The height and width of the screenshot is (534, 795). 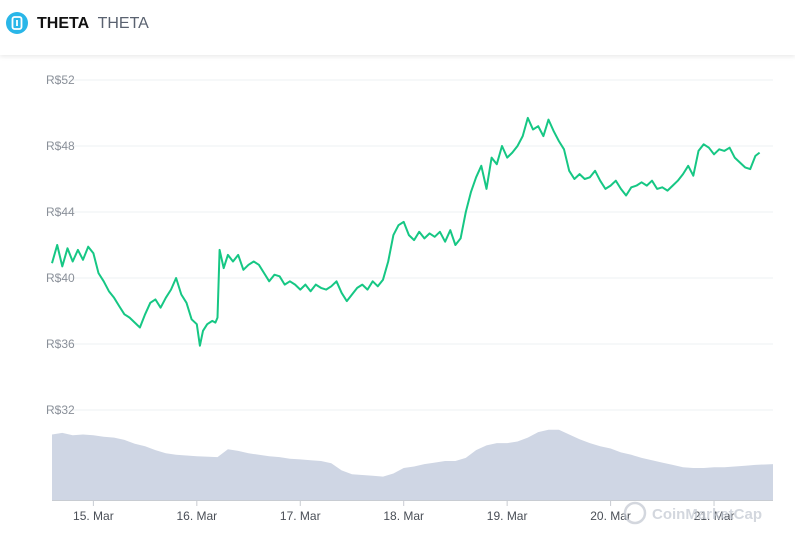 I want to click on coinmarketcap-watermark: CoinMarketCap, so click(x=692, y=513).